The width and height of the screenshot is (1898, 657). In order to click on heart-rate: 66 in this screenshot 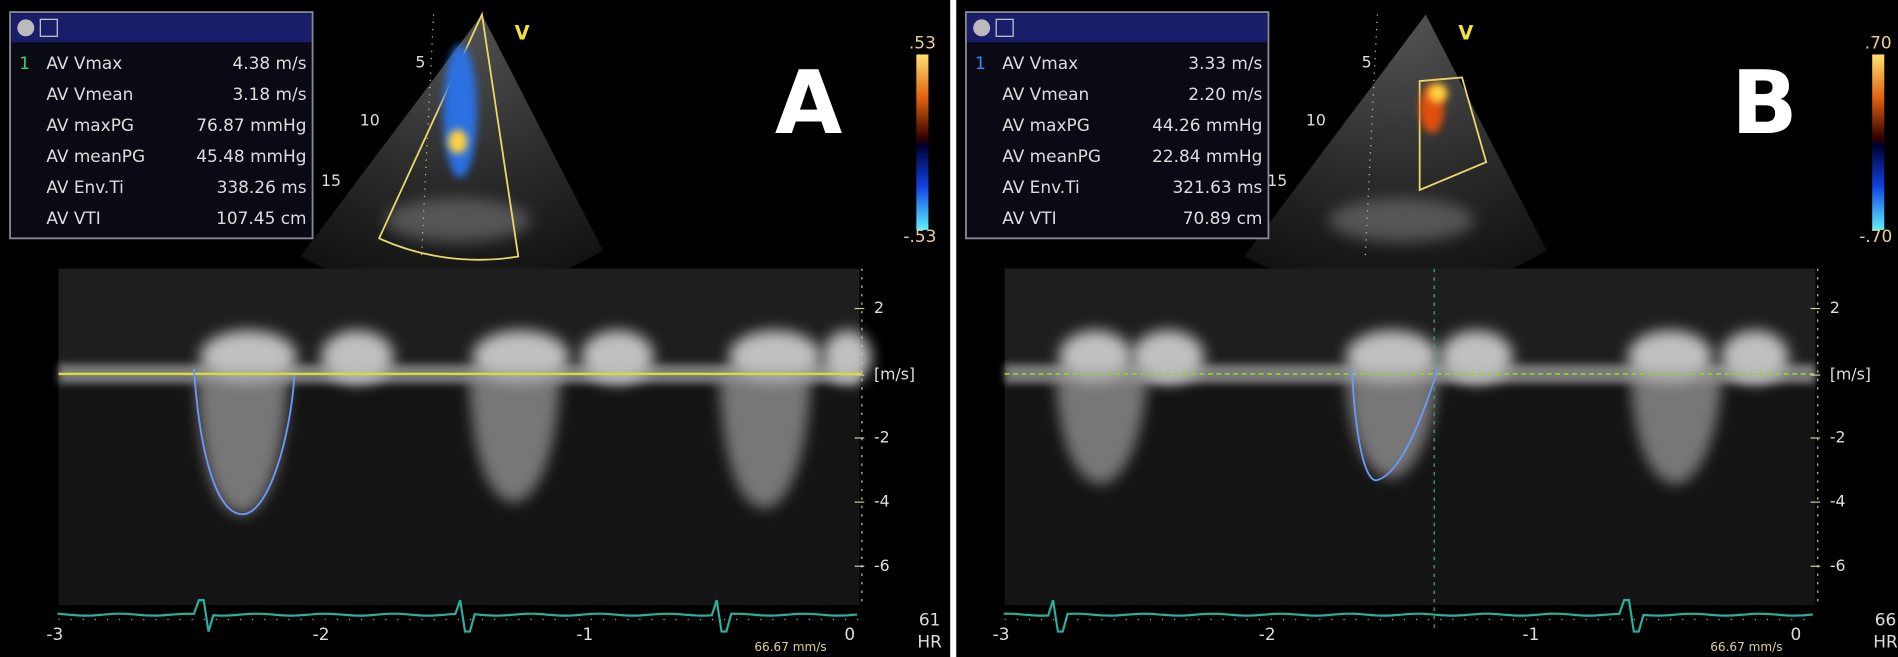, I will do `click(1886, 620)`.